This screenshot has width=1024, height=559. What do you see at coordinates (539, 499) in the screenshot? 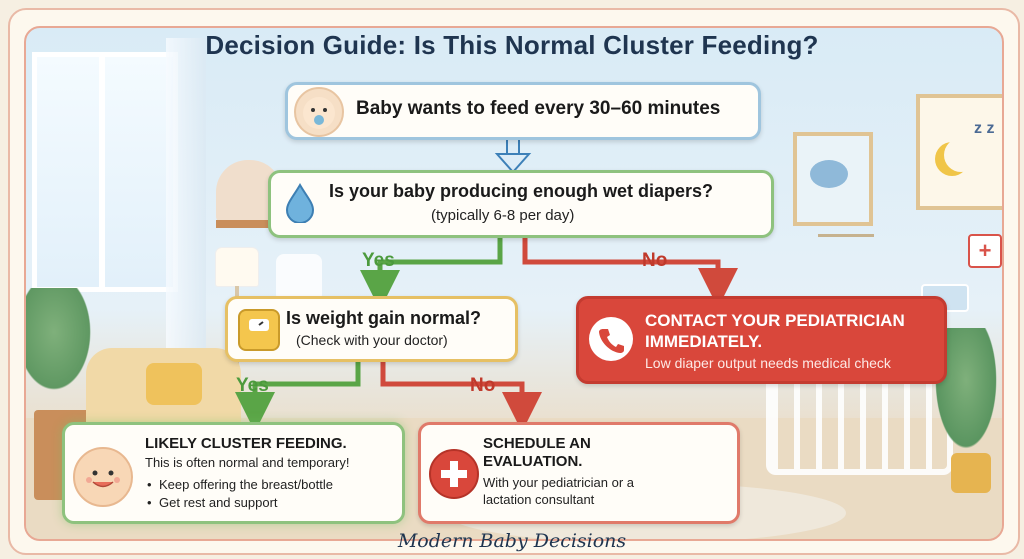
I see `schedule-sub-2: lactation consultant` at bounding box center [539, 499].